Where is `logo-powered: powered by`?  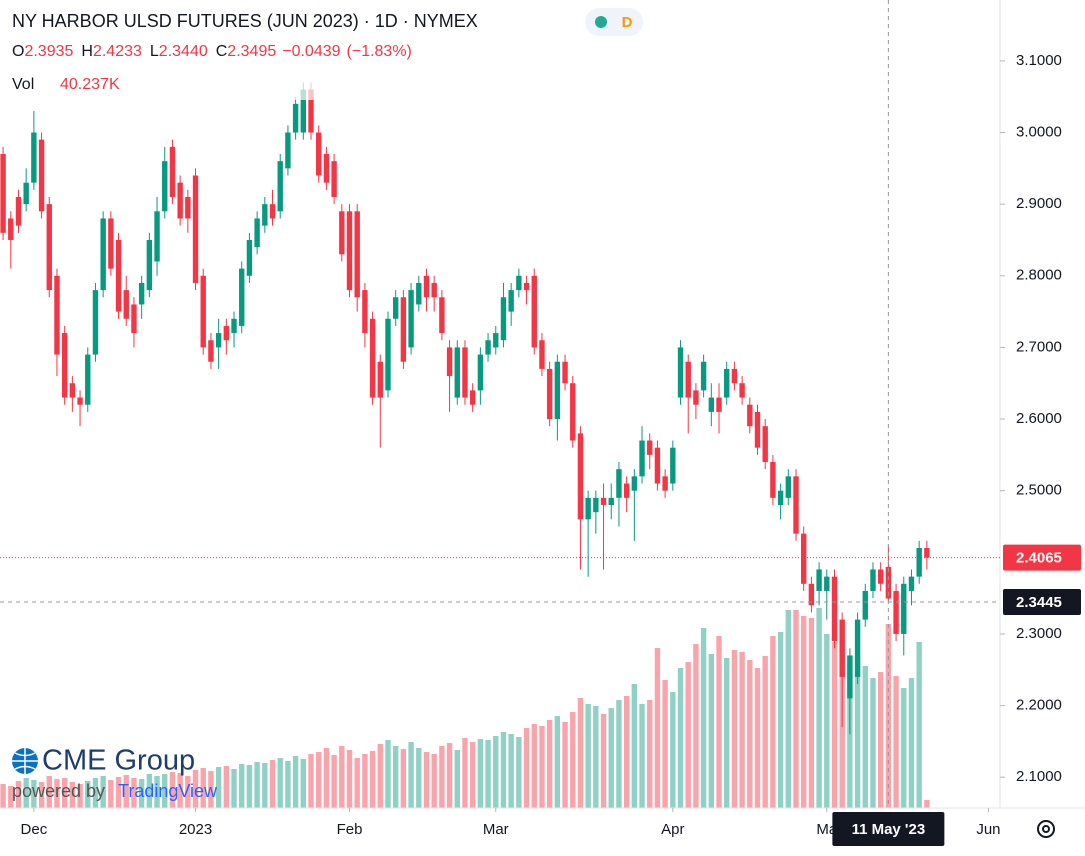
logo-powered: powered by is located at coordinates (58, 791).